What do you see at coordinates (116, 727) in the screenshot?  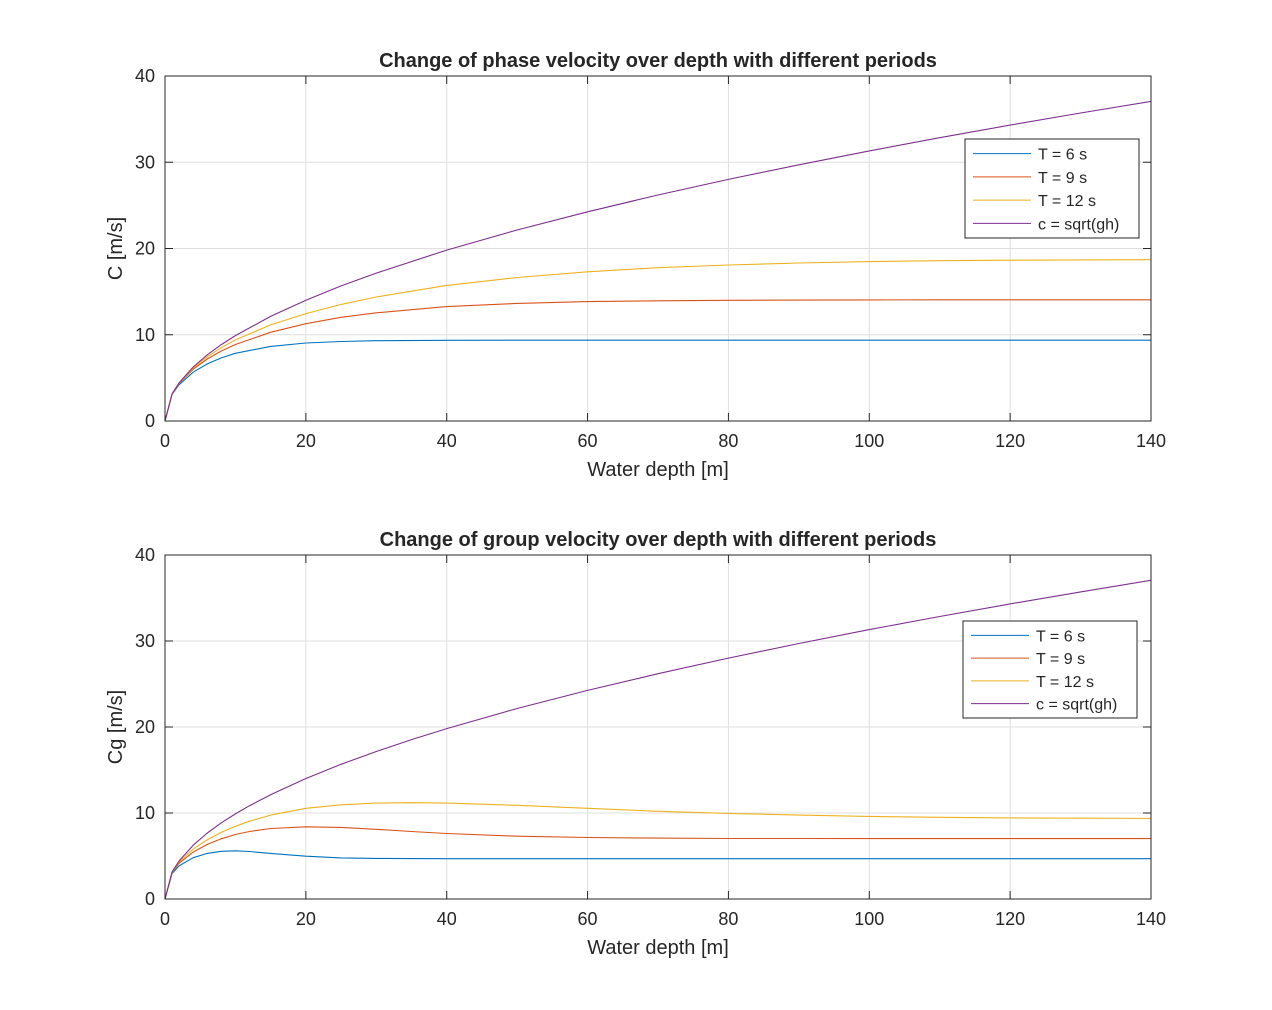 I see `group-velocity-y-label: Cg [m/s]` at bounding box center [116, 727].